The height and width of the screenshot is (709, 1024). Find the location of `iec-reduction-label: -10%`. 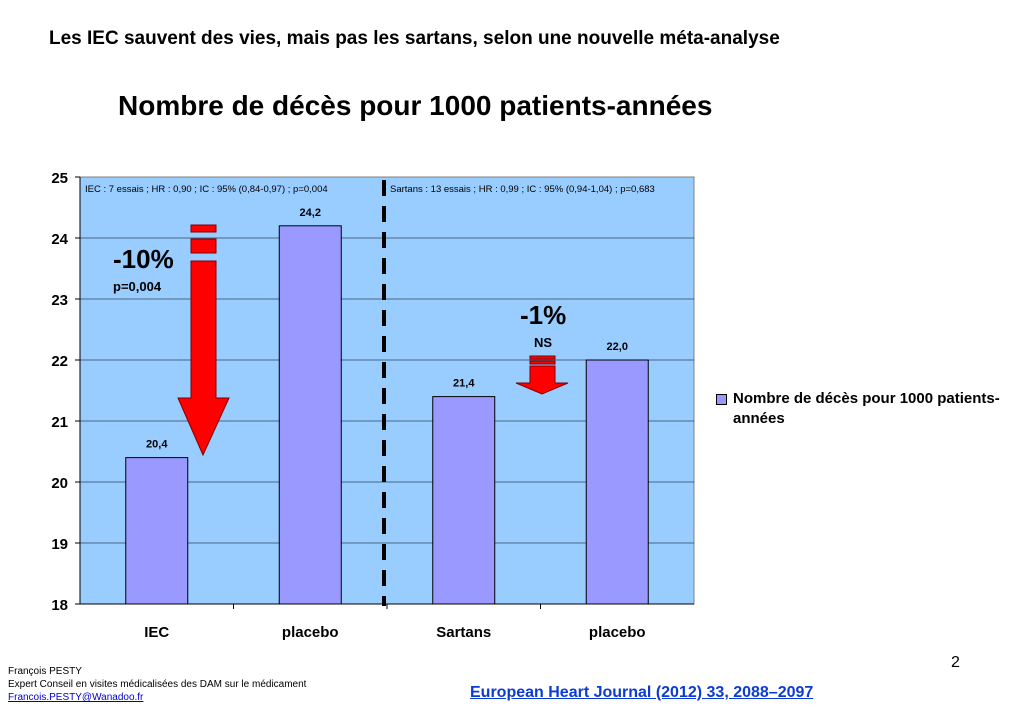

iec-reduction-label: -10% is located at coordinates (143, 259).